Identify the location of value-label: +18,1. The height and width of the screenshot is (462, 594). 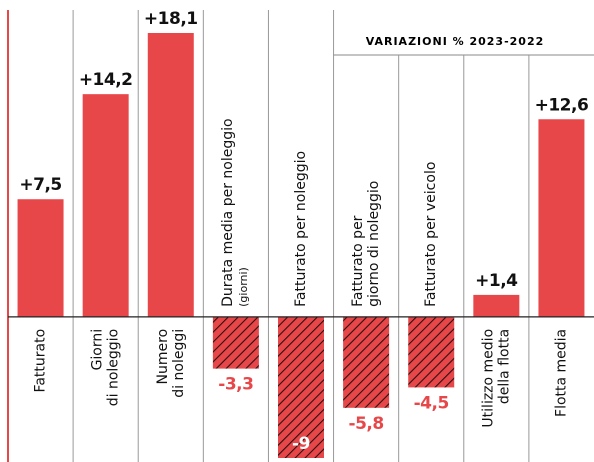
(171, 19).